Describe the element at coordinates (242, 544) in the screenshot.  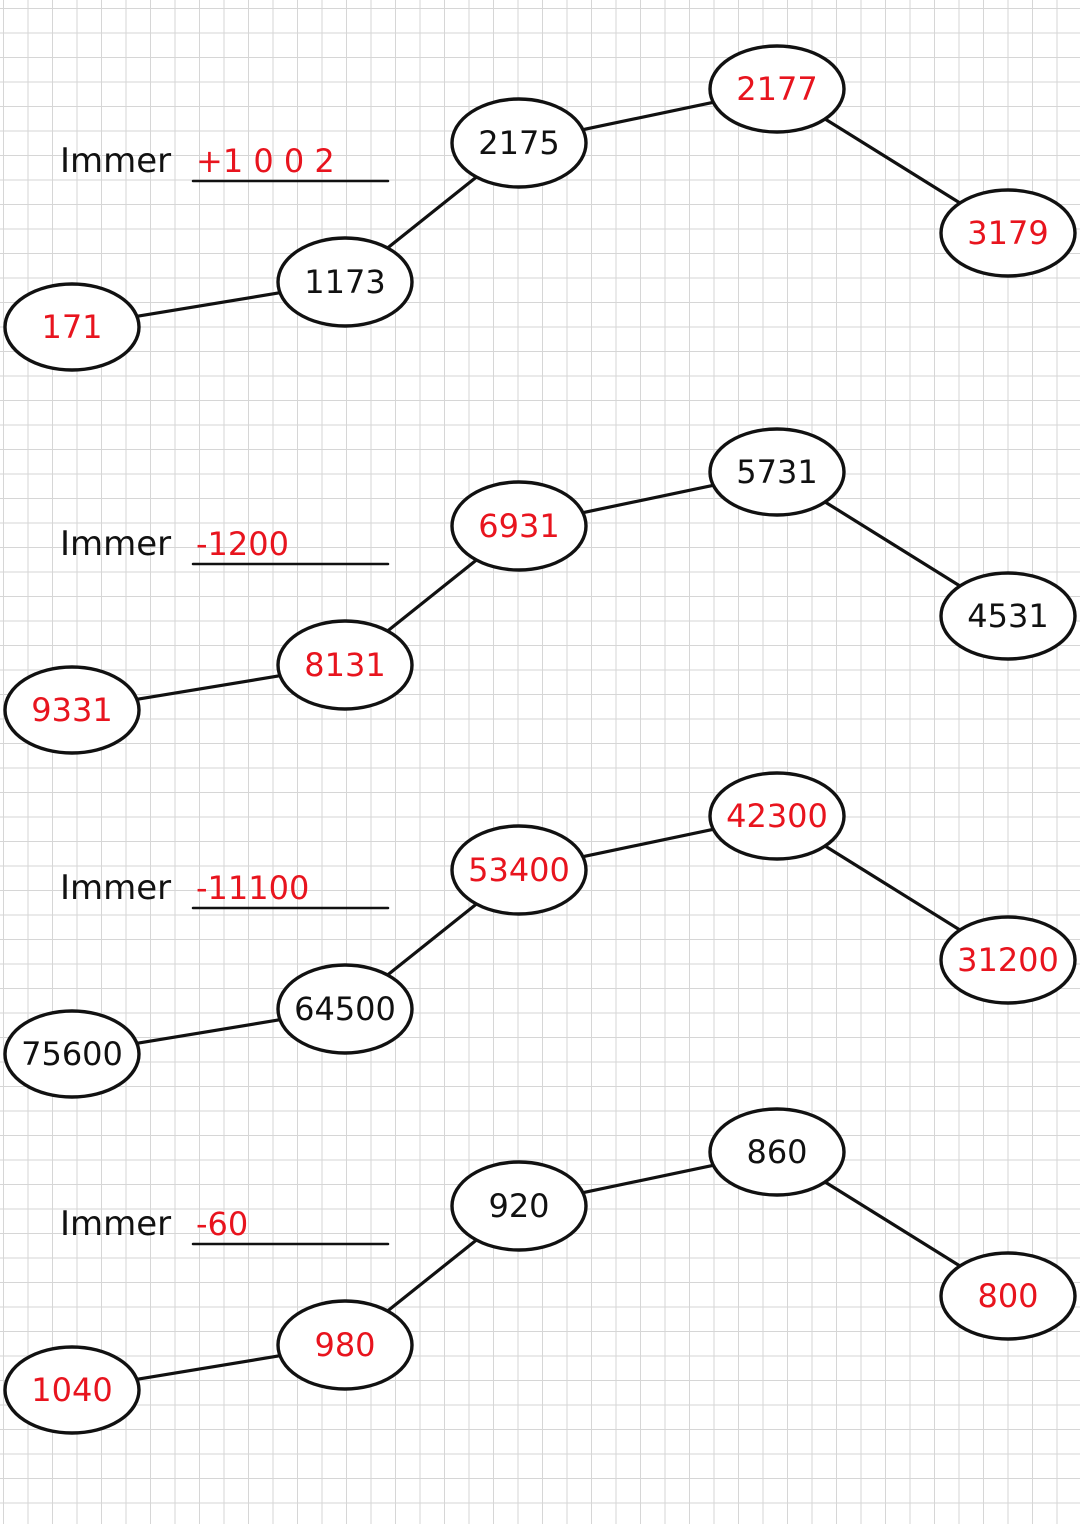
I see `rule-value-label: -1200` at that location.